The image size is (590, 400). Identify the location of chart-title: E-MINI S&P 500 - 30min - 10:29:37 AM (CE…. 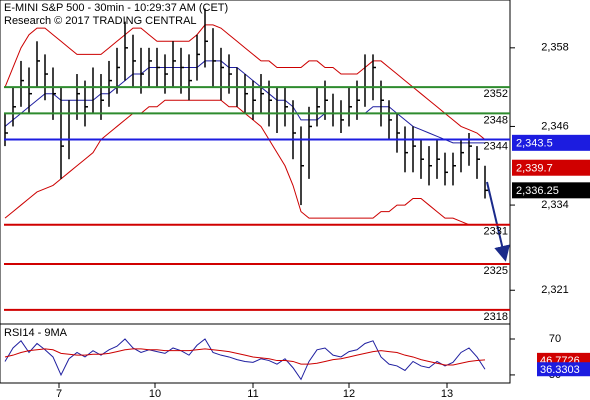
(116, 8).